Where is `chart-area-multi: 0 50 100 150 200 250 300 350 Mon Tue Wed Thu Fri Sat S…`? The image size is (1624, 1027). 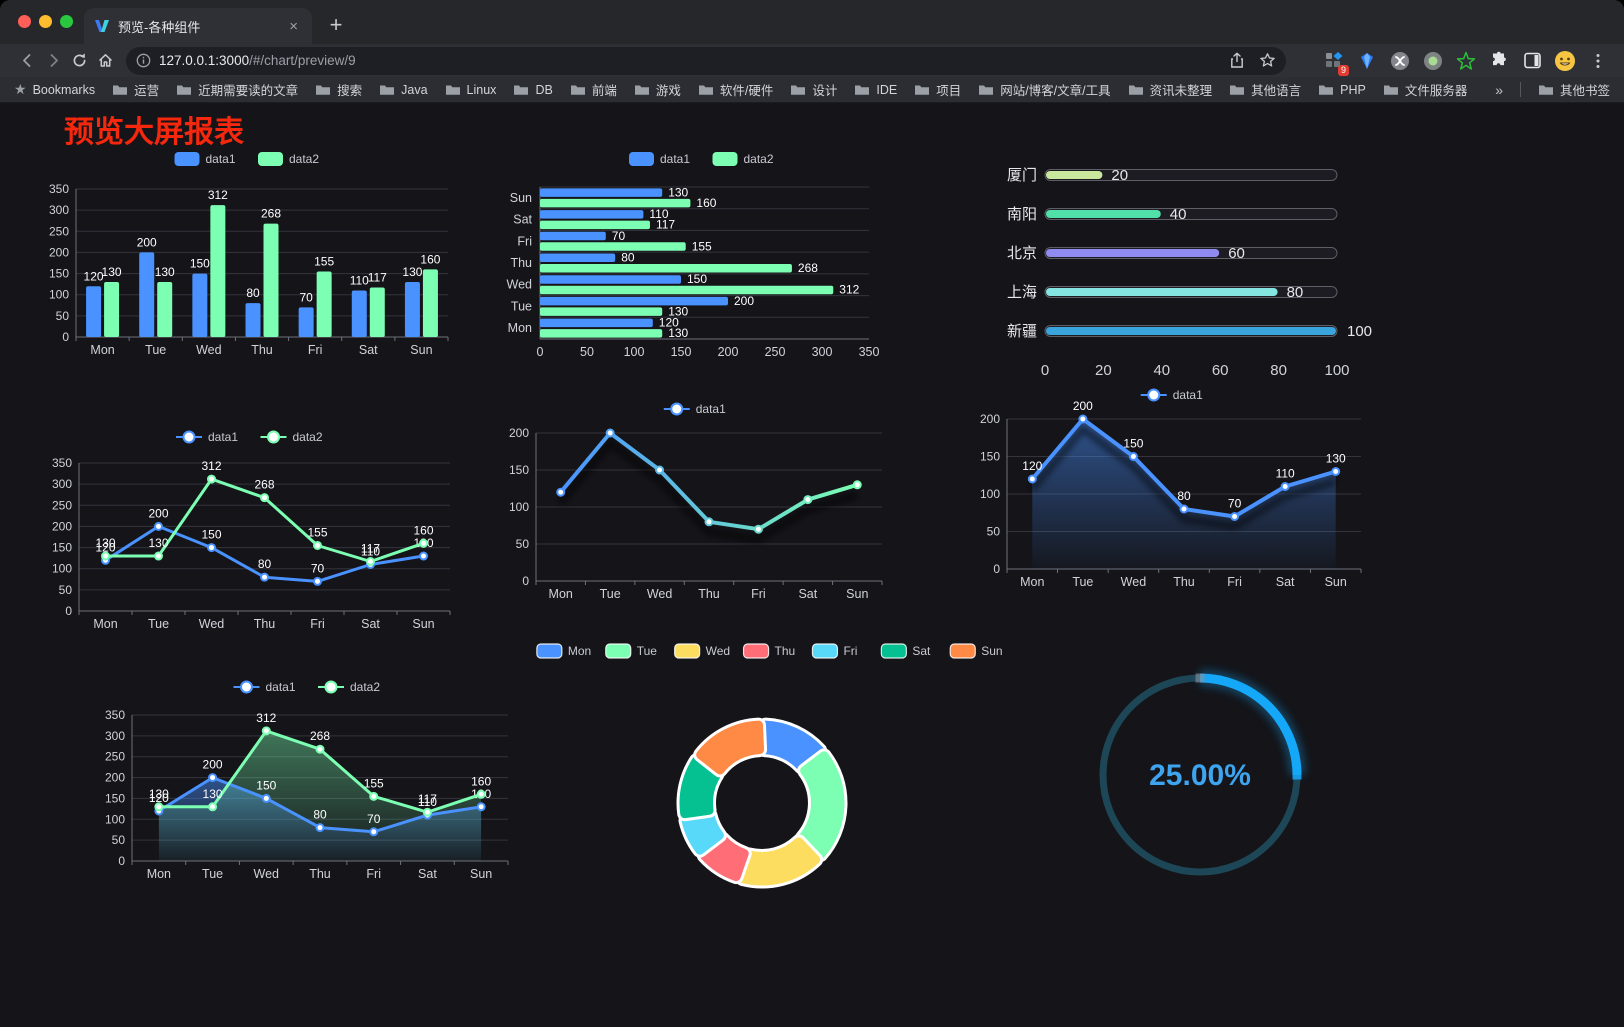
chart-area-multi: 0 50 100 150 200 250 300 350 Mon Tue Wed Thu Fri Sat S… is located at coordinates (310, 782).